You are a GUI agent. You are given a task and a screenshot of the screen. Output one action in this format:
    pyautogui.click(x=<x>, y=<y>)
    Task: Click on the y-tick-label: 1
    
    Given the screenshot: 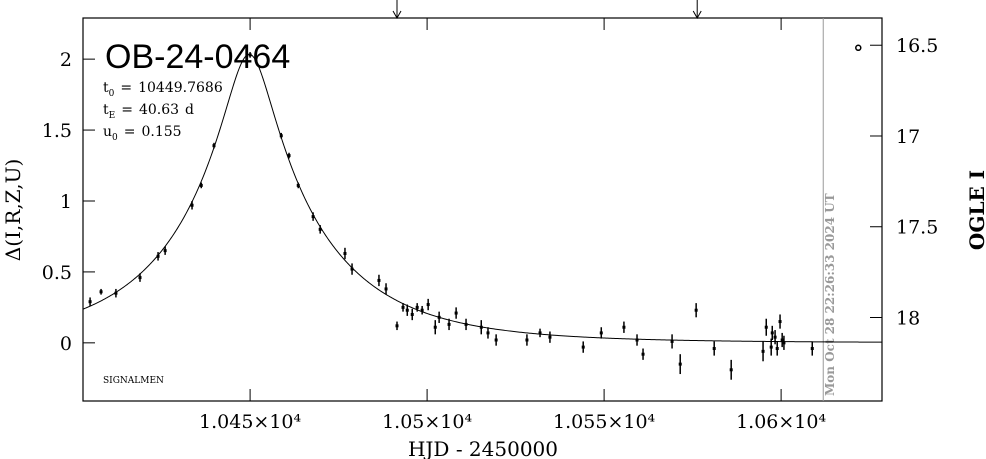 What is the action you would take?
    pyautogui.click(x=66, y=202)
    